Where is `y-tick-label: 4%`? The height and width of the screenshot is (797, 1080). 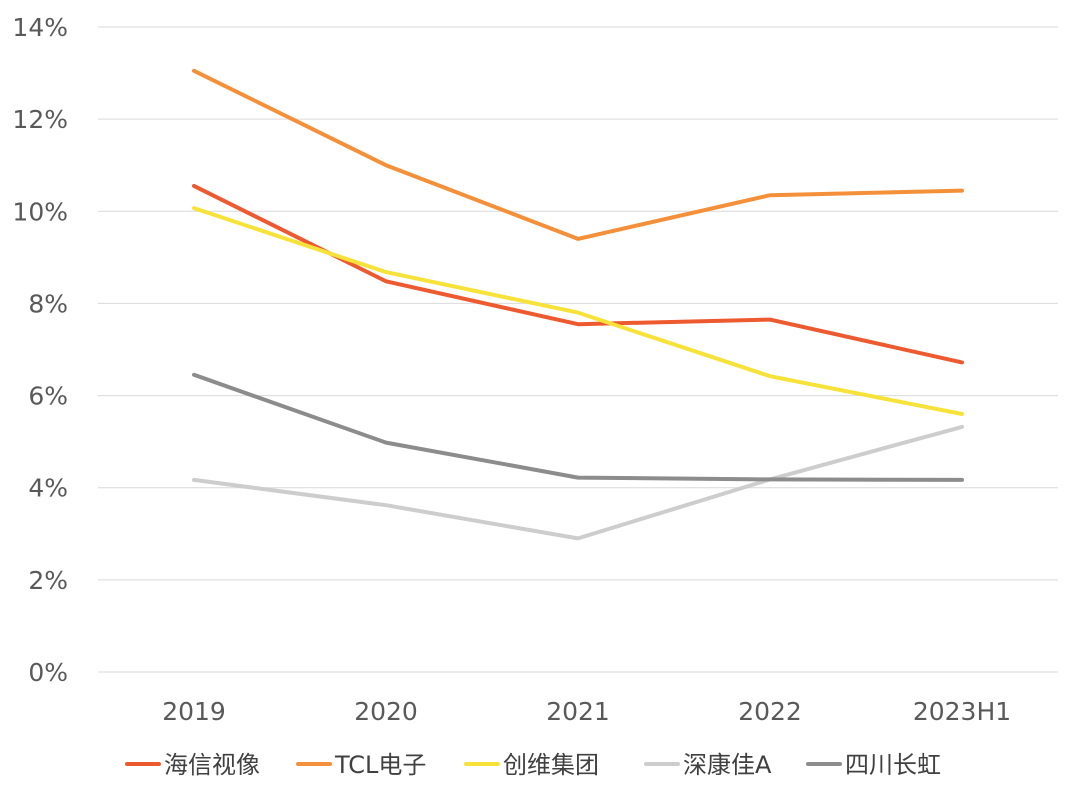 y-tick-label: 4% is located at coordinates (48, 488).